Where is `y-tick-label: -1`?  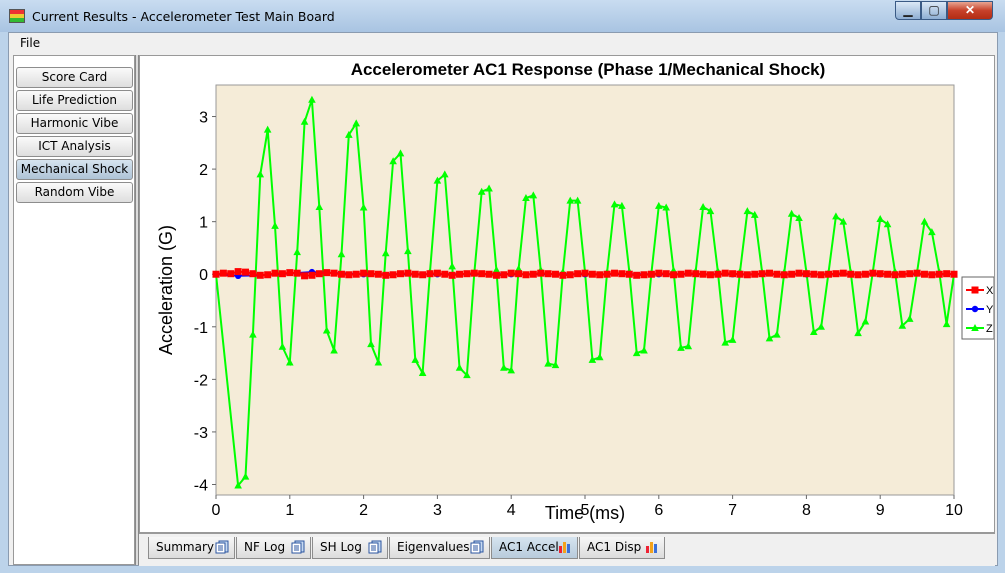
y-tick-label: -1 is located at coordinates (201, 328).